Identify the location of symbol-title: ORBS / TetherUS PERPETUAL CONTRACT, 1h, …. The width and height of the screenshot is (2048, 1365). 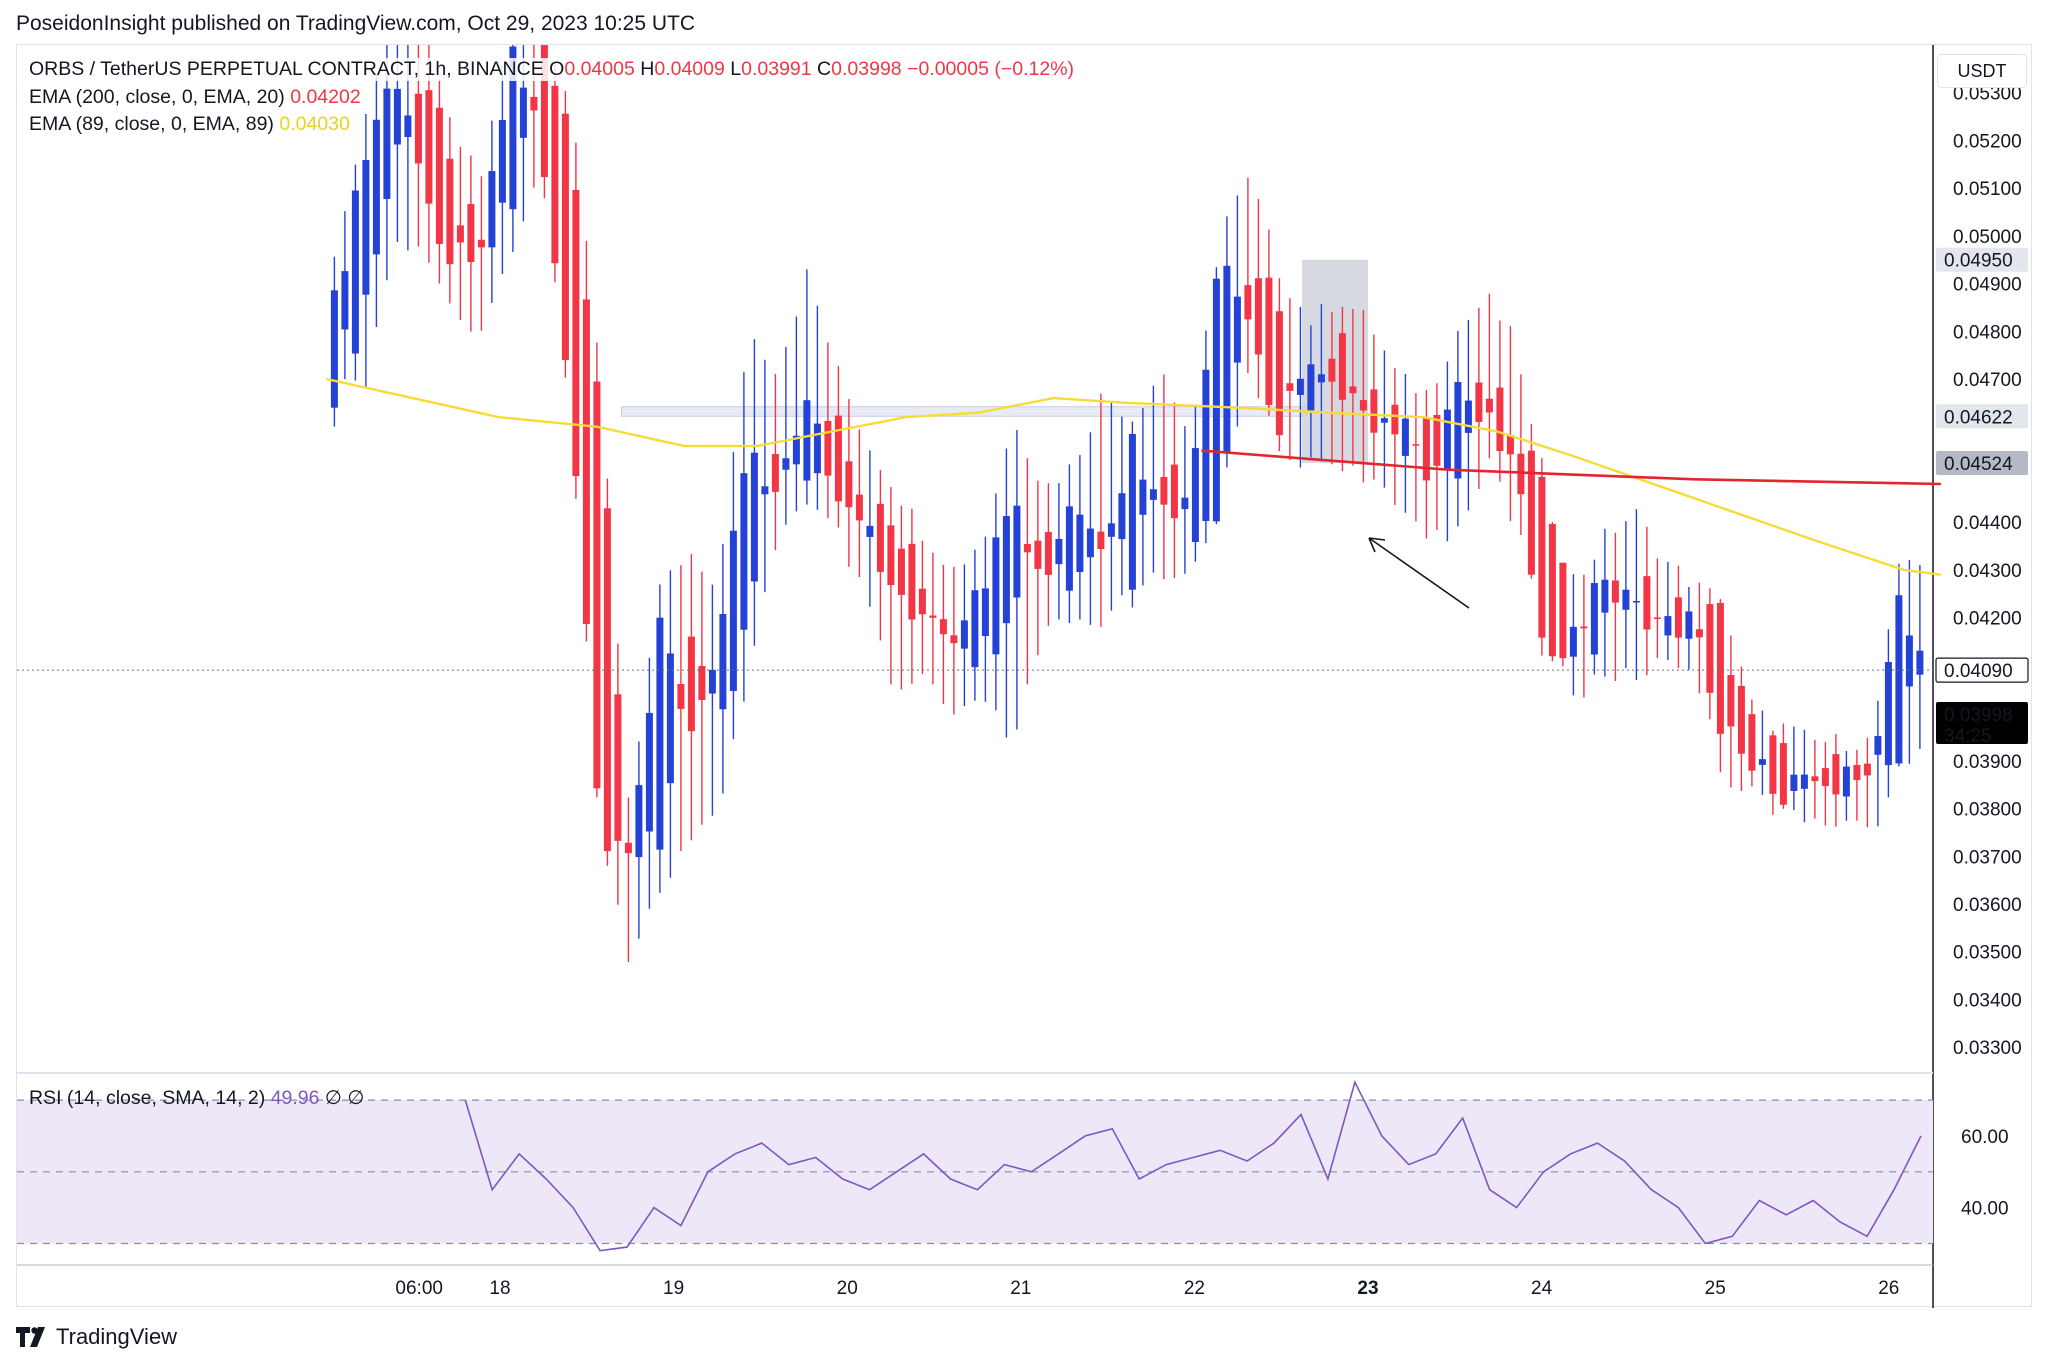
(286, 69).